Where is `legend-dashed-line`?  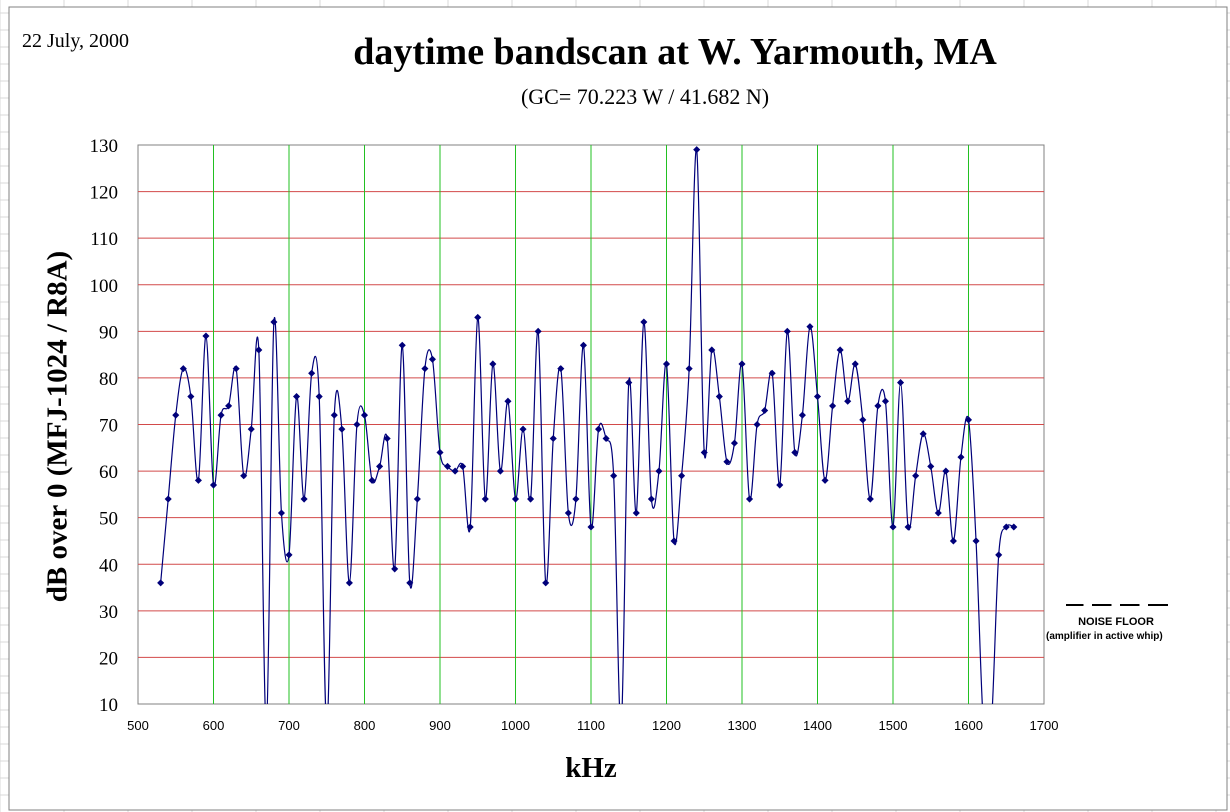
legend-dashed-line is located at coordinates (1120, 605).